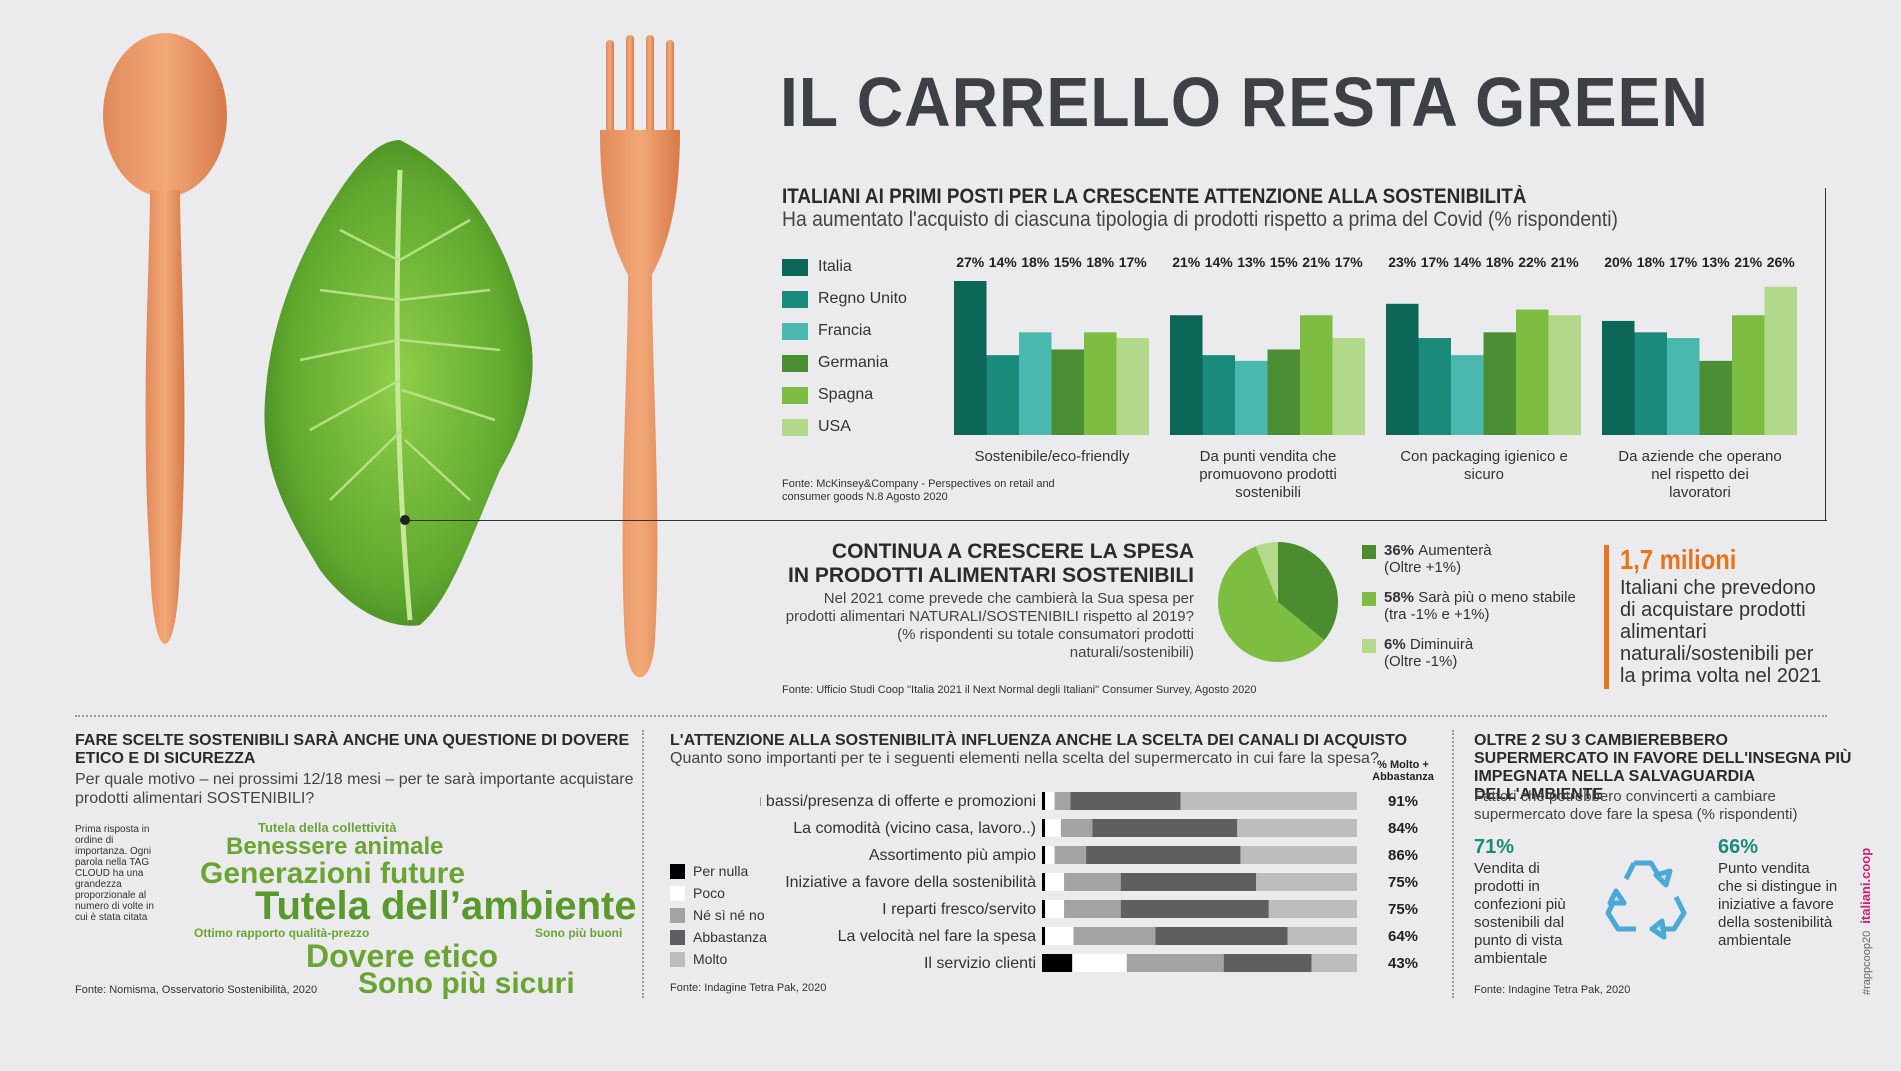  What do you see at coordinates (402, 956) in the screenshot?
I see `tag-dovere-etico: Dovere etico` at bounding box center [402, 956].